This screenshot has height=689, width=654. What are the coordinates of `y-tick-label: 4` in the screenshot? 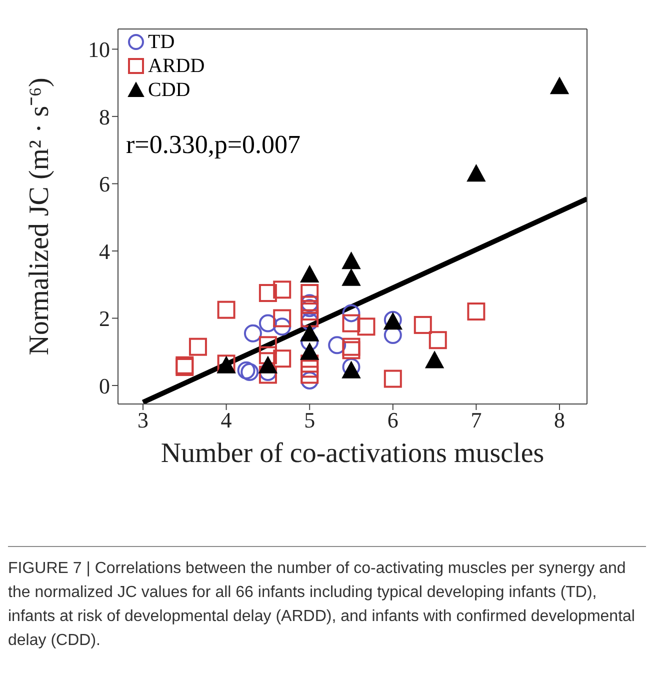 It's located at (104, 251).